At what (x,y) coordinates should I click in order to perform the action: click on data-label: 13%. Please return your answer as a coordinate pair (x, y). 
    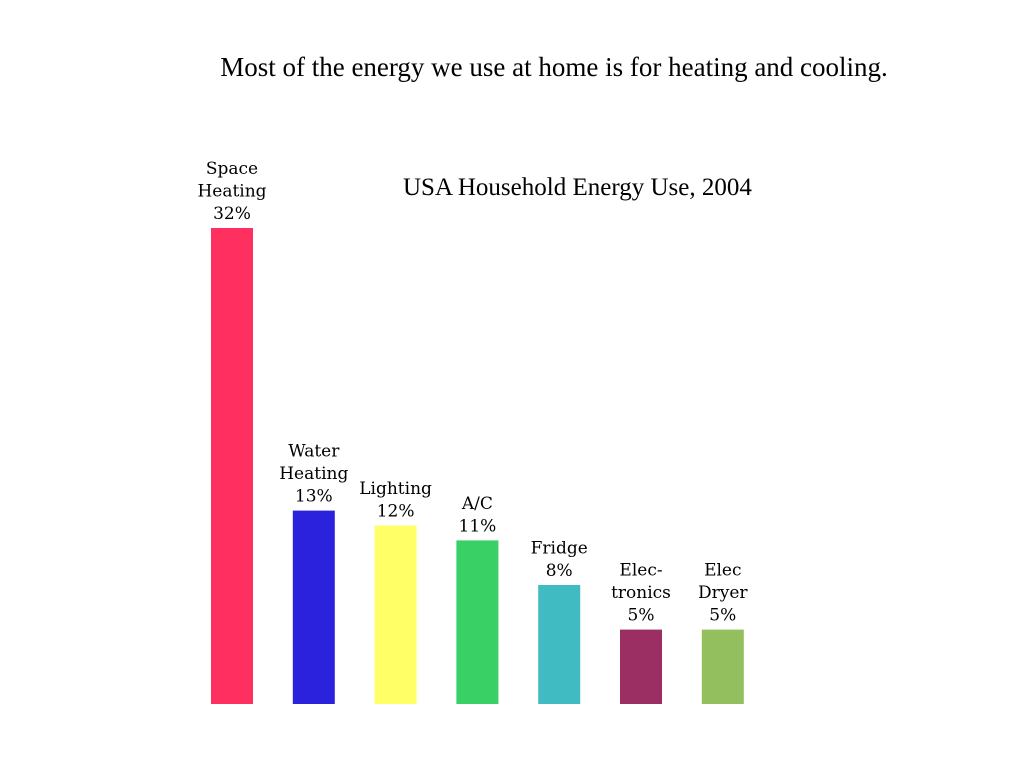
    Looking at the image, I should click on (314, 497).